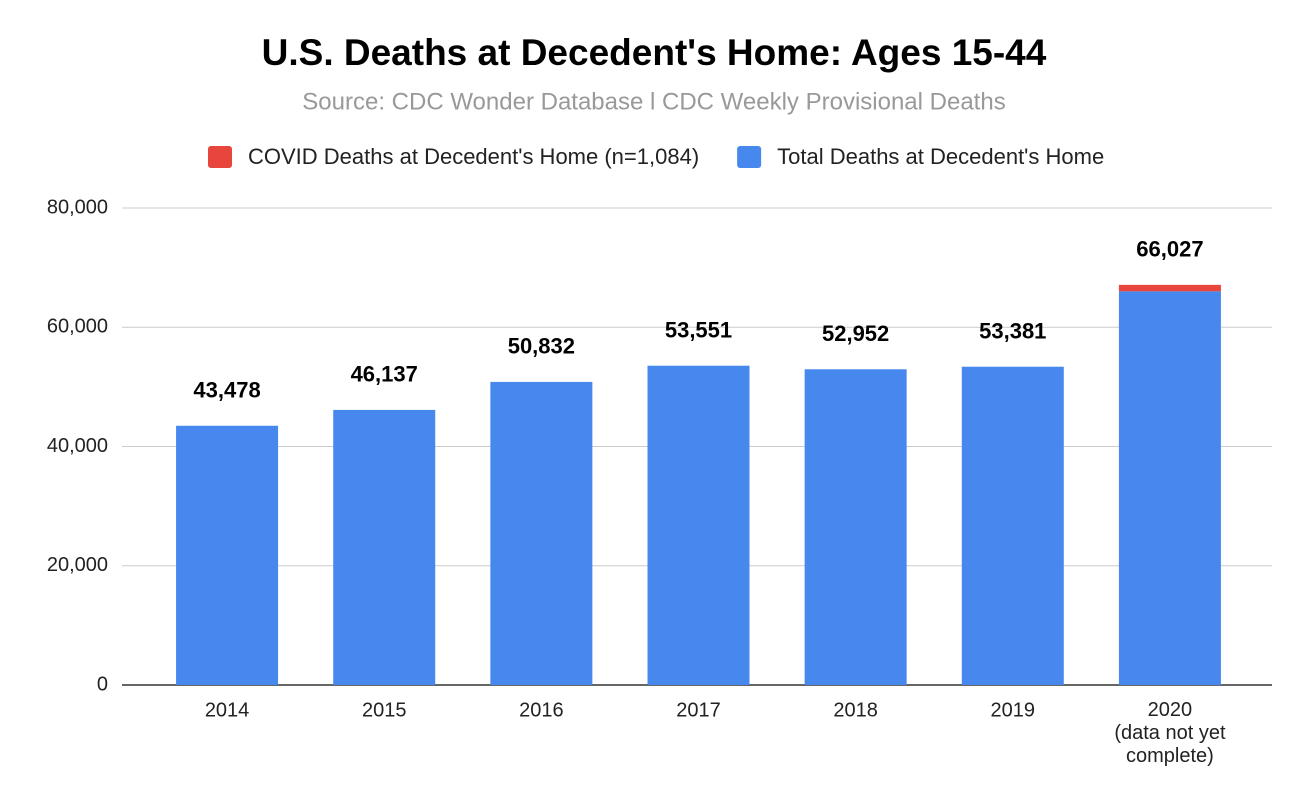 The height and width of the screenshot is (804, 1314). I want to click on y-tick-label: 80,000, so click(77, 207).